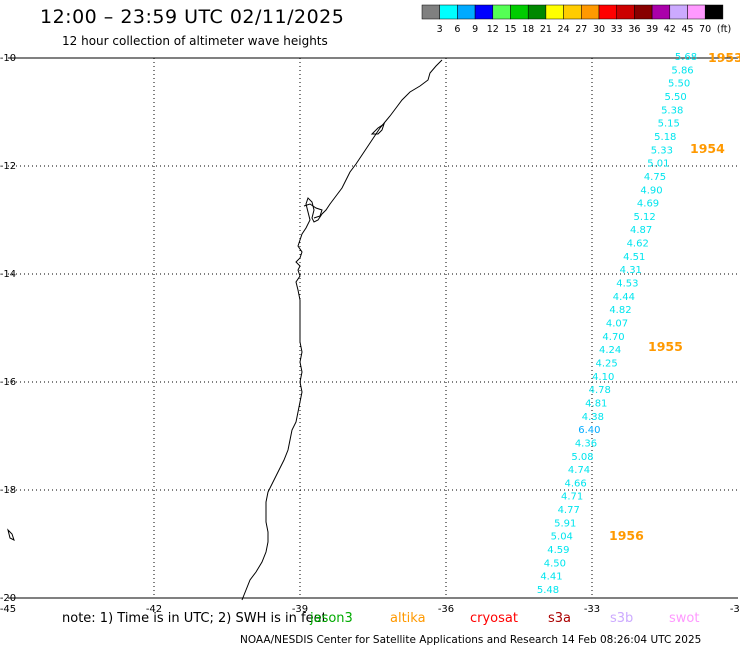 This screenshot has width=740, height=650. What do you see at coordinates (592, 609) in the screenshot?
I see `longitude-tick-label: -33` at bounding box center [592, 609].